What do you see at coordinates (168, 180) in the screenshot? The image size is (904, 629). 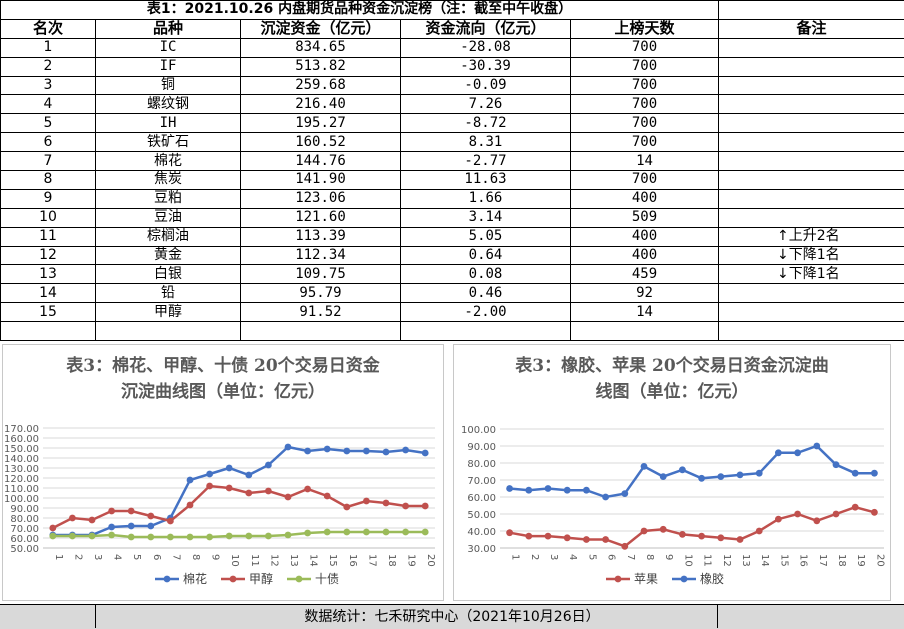 I see `cell-name: 焦炭` at bounding box center [168, 180].